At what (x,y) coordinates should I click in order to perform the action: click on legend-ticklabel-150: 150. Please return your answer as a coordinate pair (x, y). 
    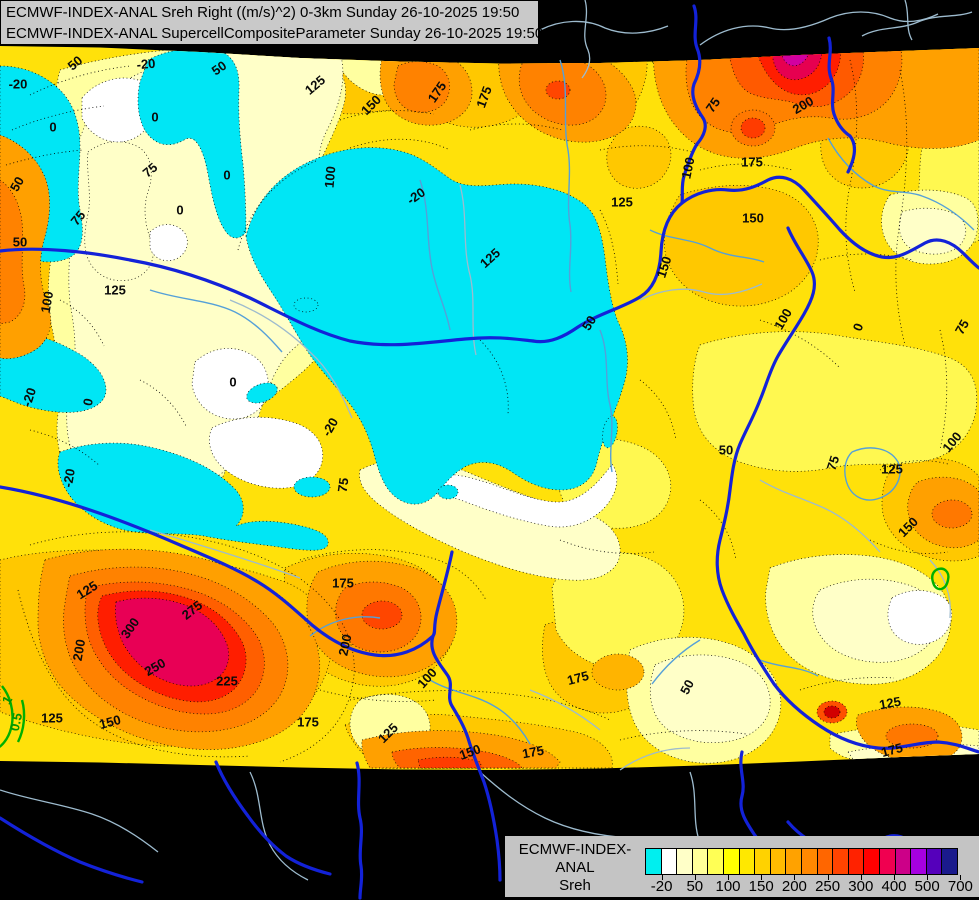
    Looking at the image, I should click on (761, 886).